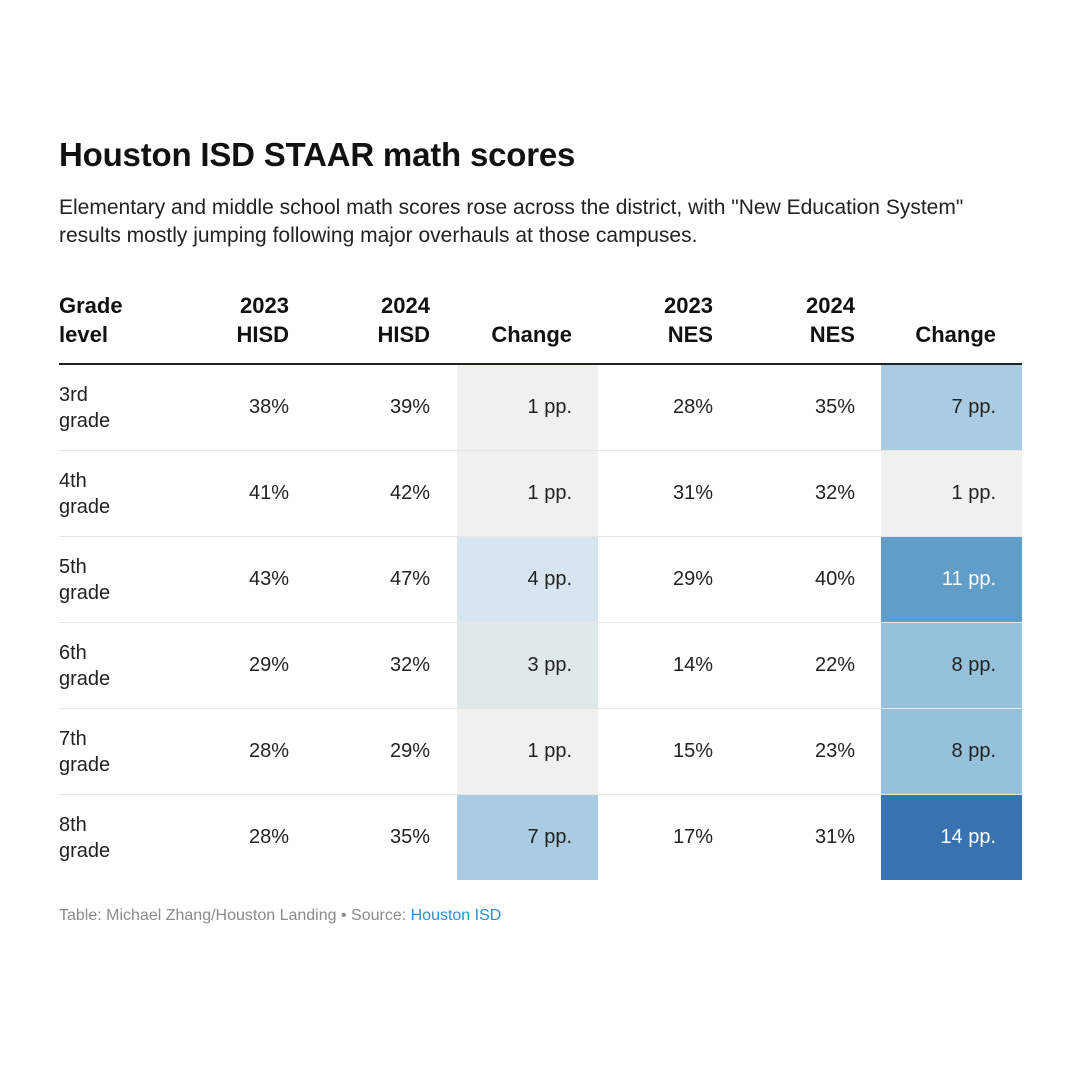  Describe the element at coordinates (692, 407) in the screenshot. I see `nes-2023-cell: 28%` at that location.